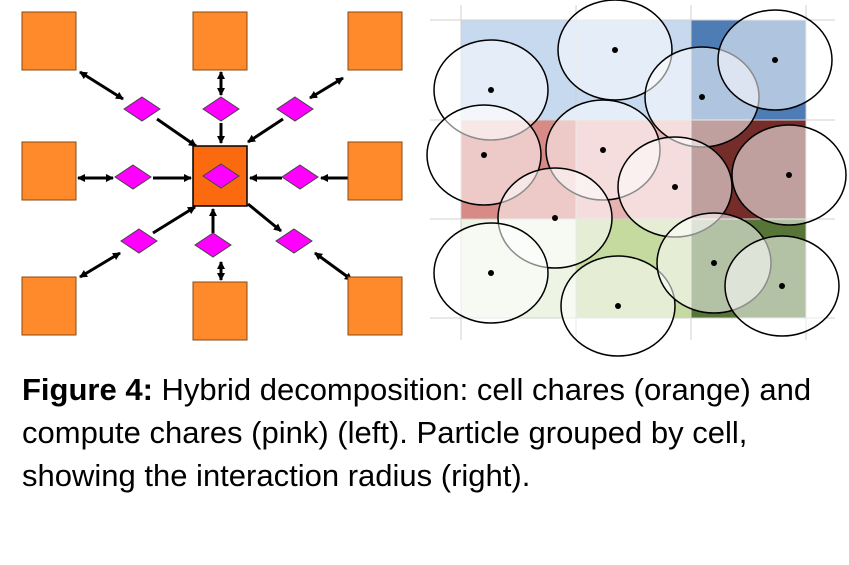 The image size is (849, 565). What do you see at coordinates (101, 85) in the screenshot?
I see `arrow-top-left` at bounding box center [101, 85].